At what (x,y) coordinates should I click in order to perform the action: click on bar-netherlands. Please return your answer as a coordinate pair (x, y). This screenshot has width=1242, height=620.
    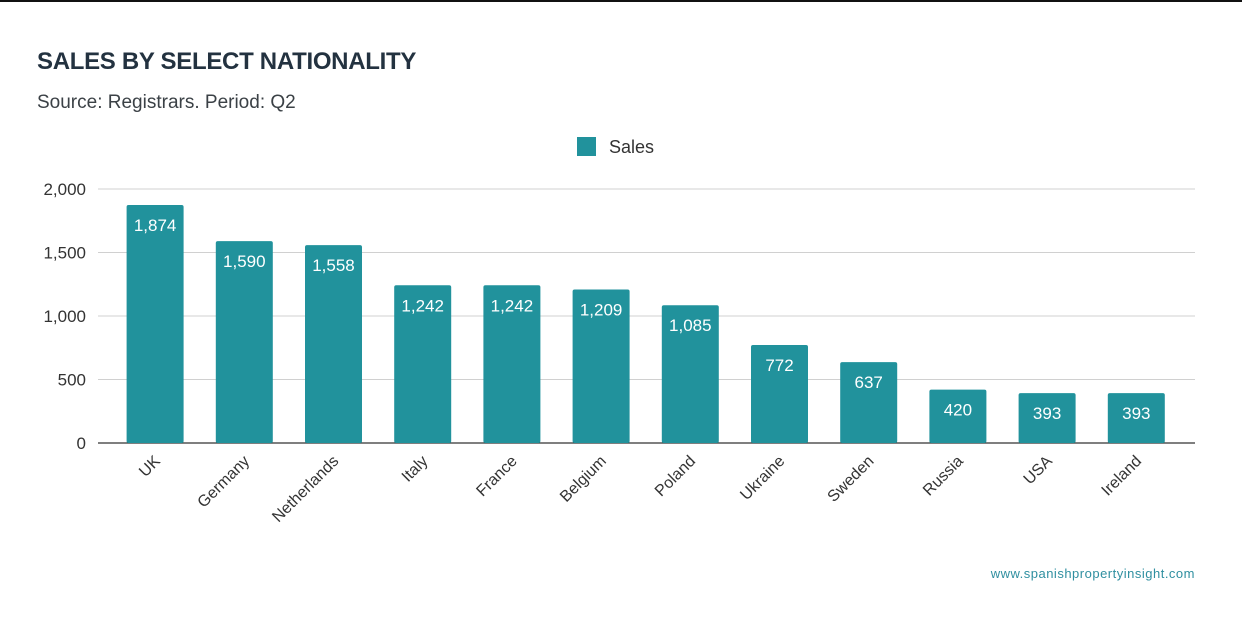
    Looking at the image, I should click on (333, 344).